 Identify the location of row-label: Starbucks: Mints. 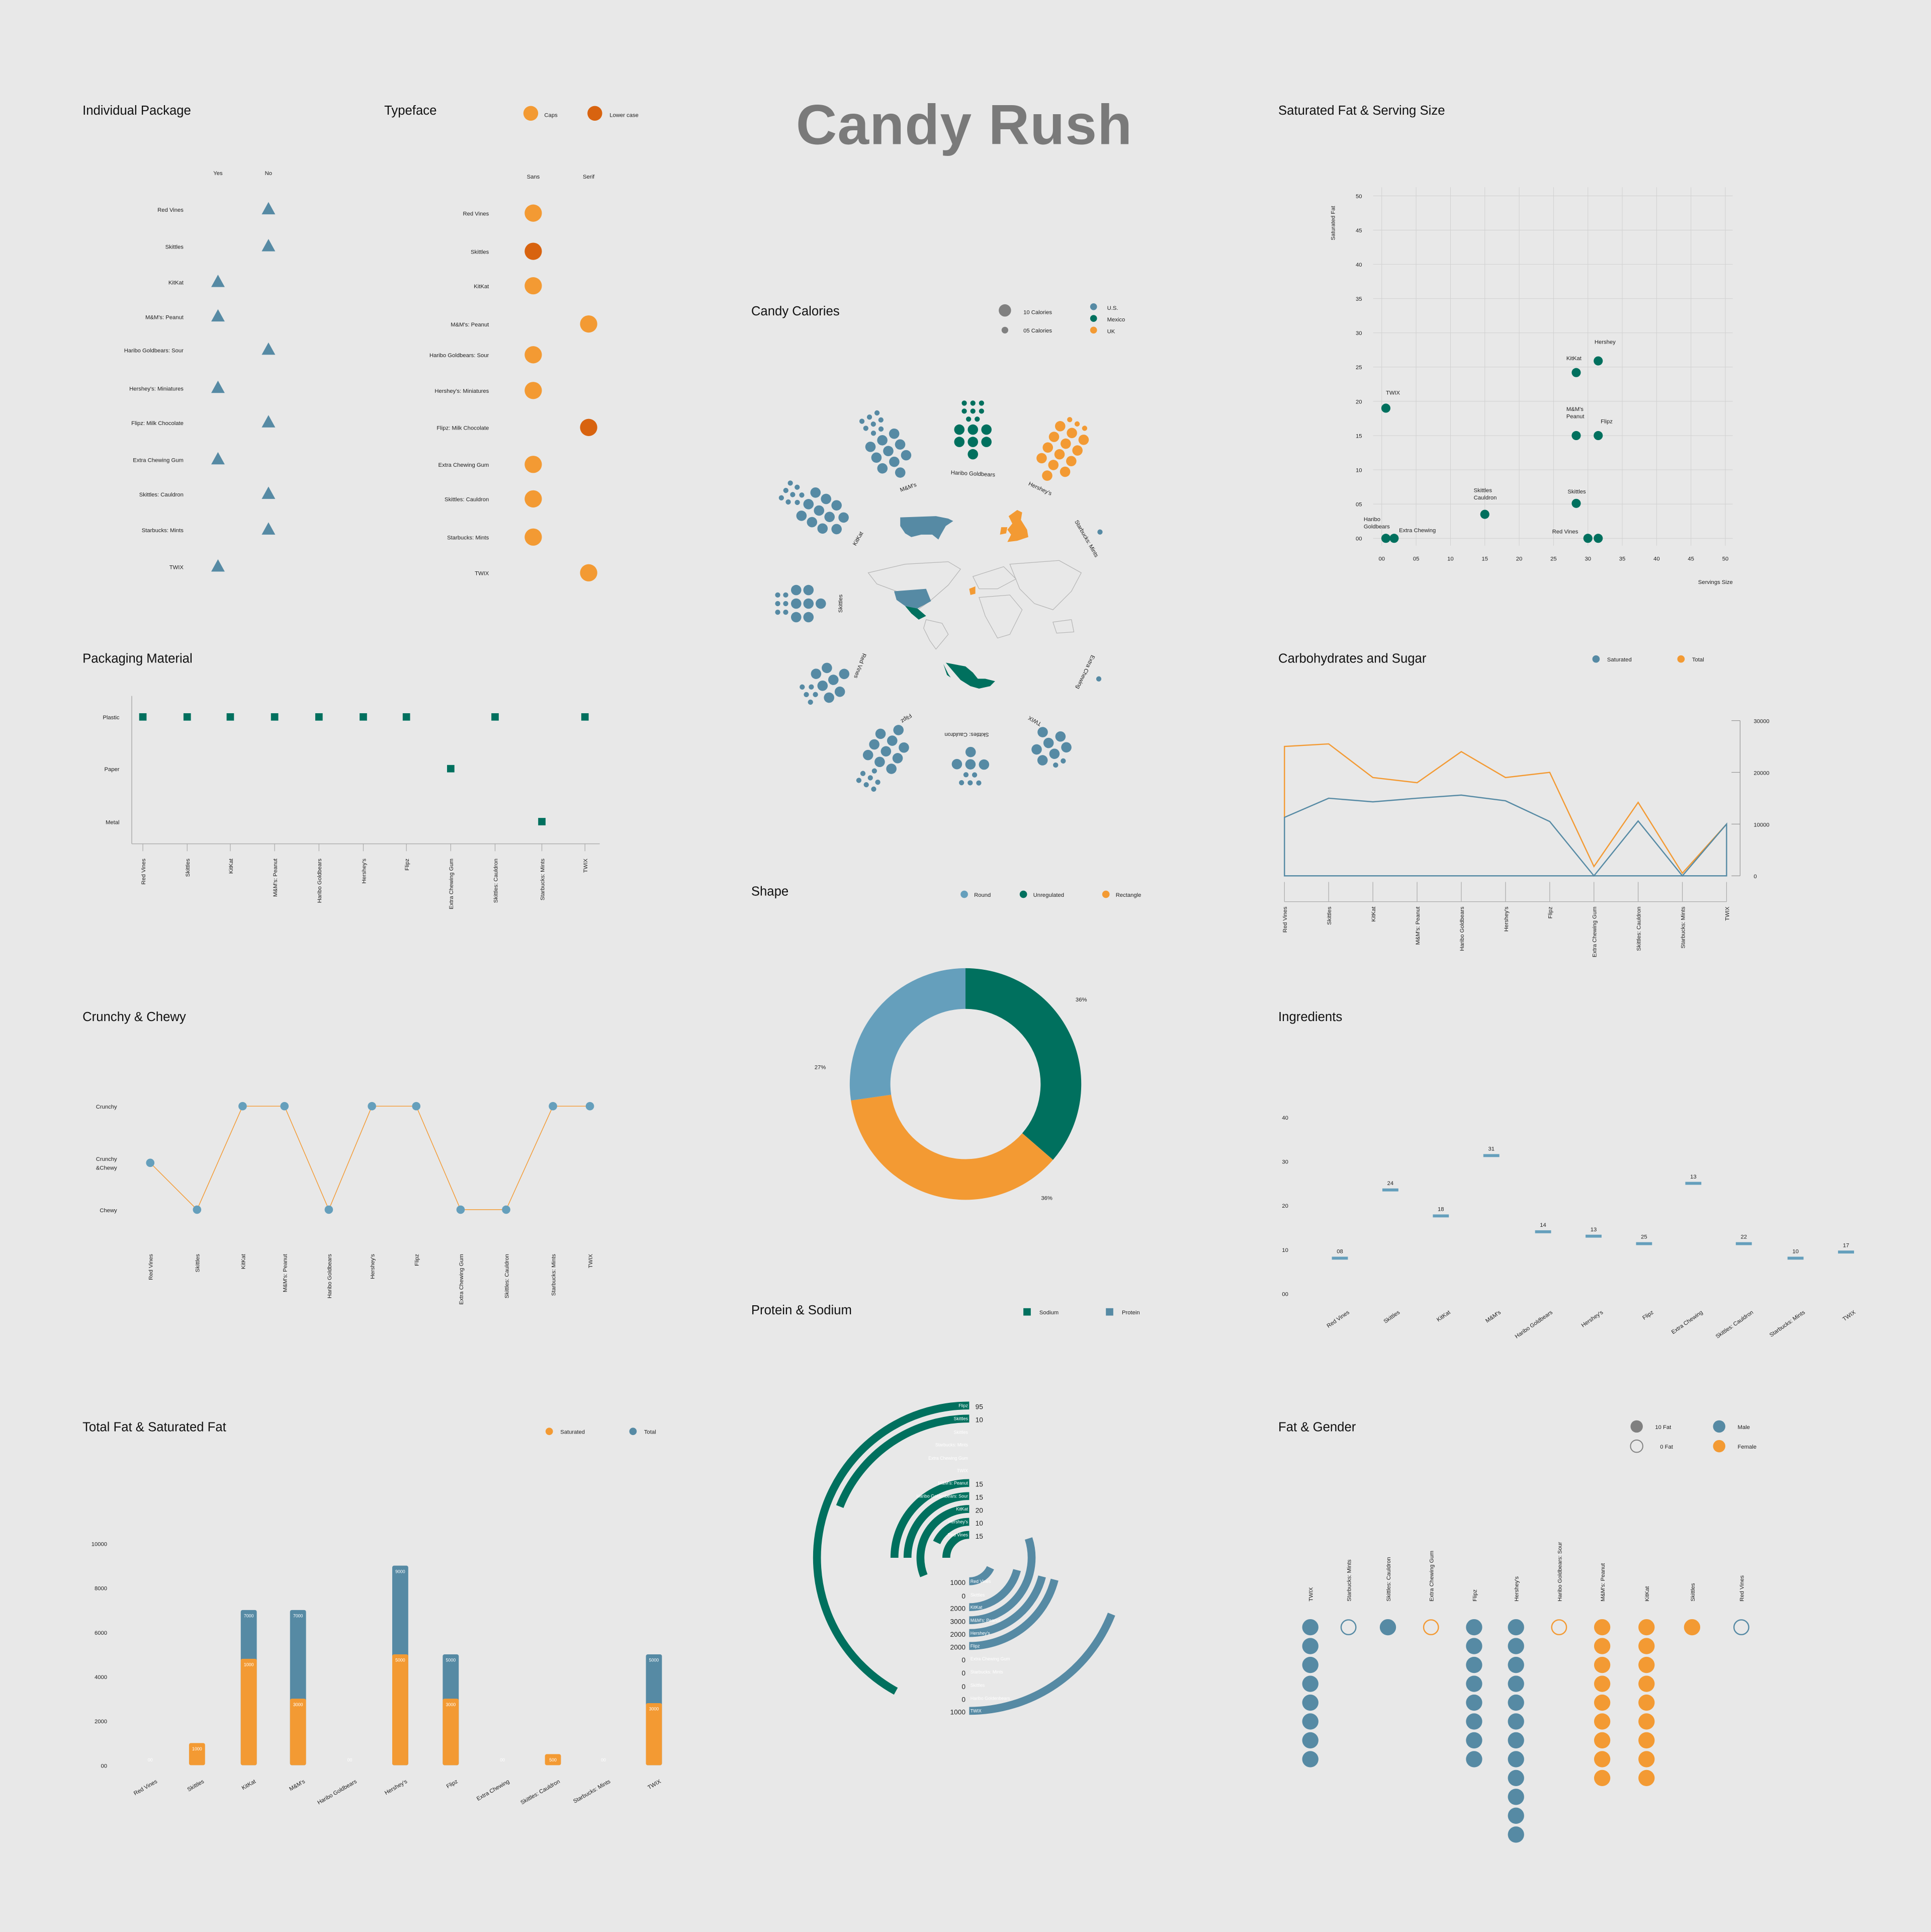
(163, 531).